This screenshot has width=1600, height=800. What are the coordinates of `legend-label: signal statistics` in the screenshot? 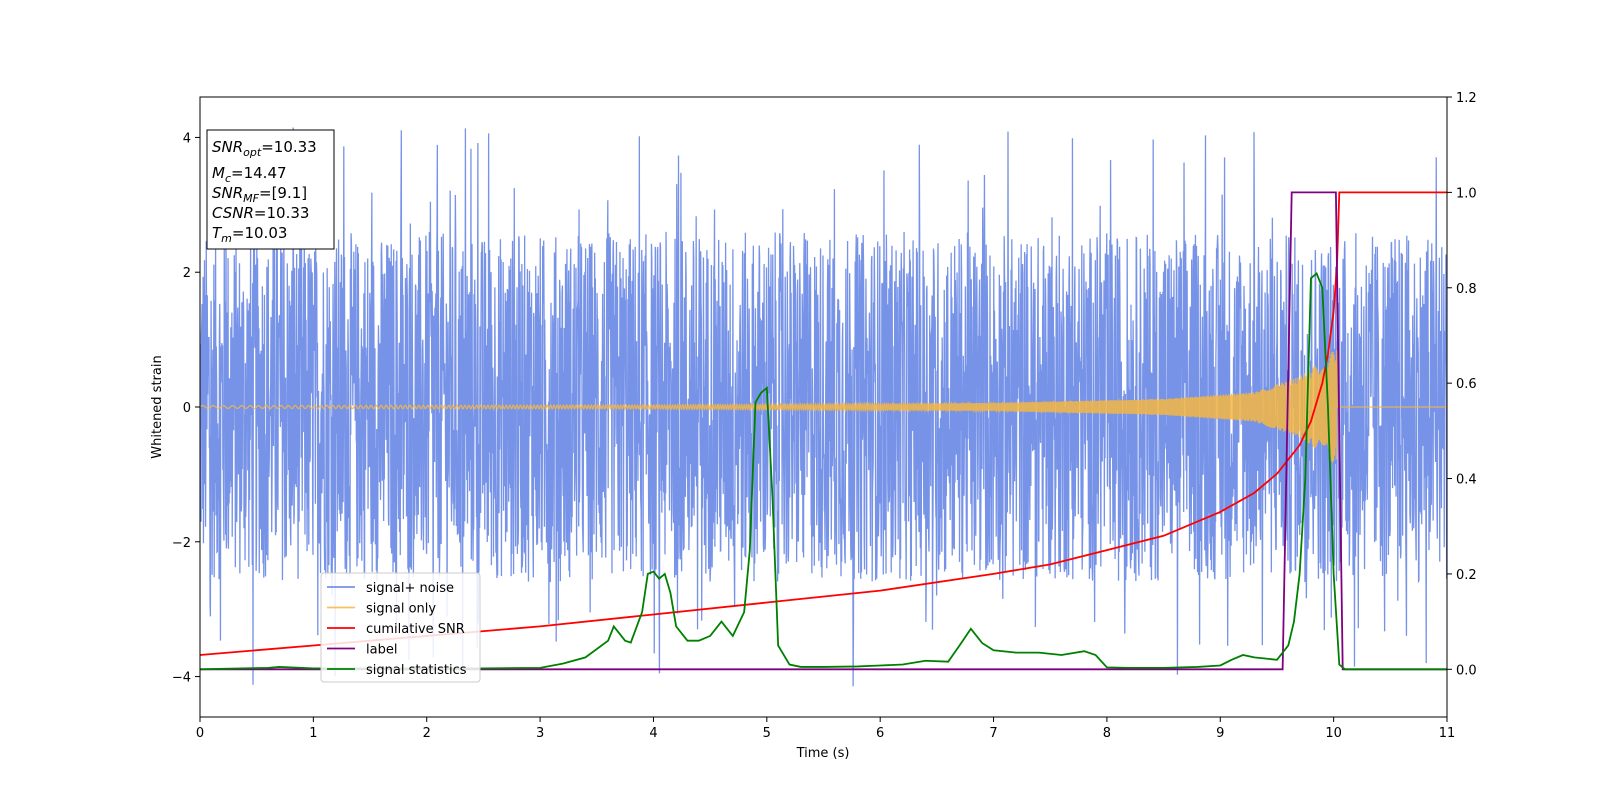 It's located at (416, 670).